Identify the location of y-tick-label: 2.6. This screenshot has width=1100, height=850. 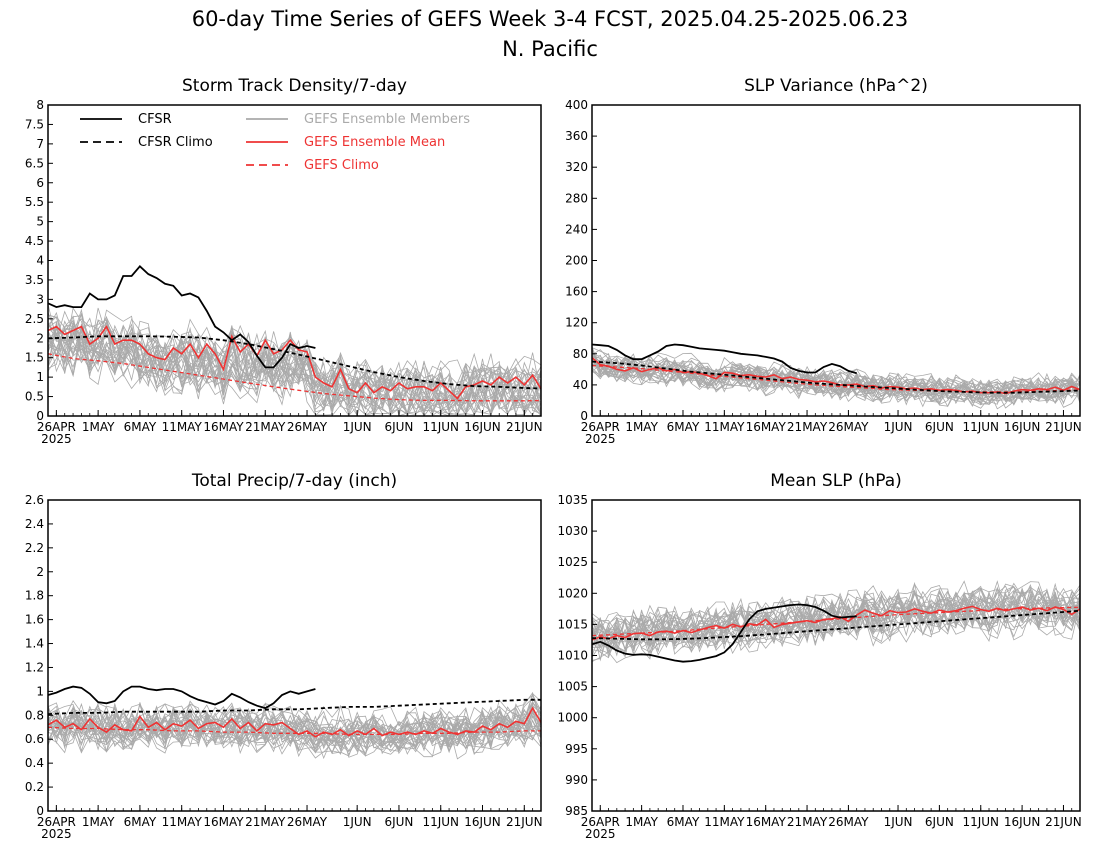
(34, 500).